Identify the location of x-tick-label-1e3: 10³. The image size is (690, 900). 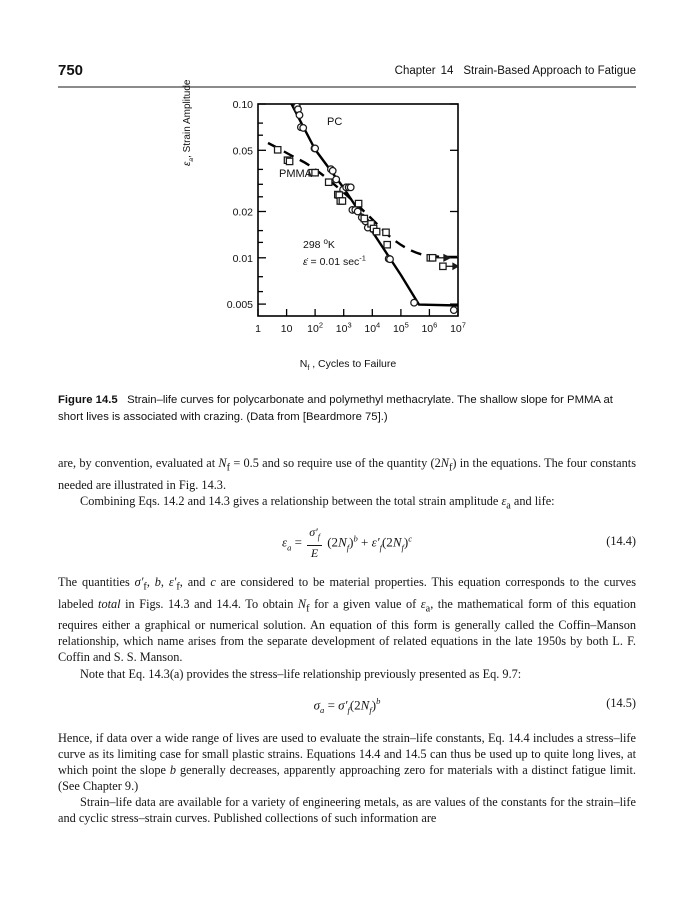
(344, 328).